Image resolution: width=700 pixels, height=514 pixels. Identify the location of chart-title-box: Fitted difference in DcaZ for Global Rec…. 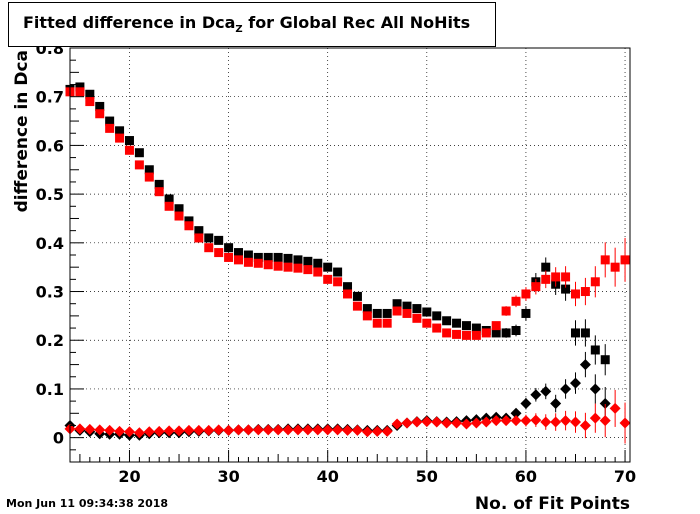
(252, 24).